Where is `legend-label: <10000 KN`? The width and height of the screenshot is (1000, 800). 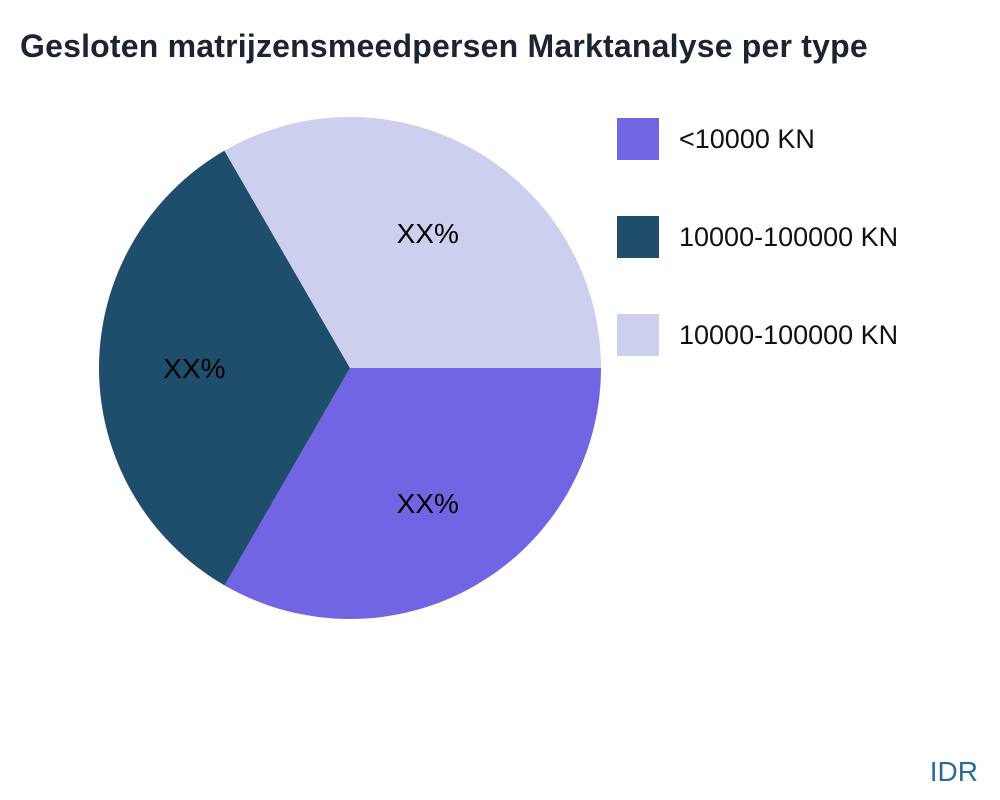 legend-label: <10000 KN is located at coordinates (747, 138).